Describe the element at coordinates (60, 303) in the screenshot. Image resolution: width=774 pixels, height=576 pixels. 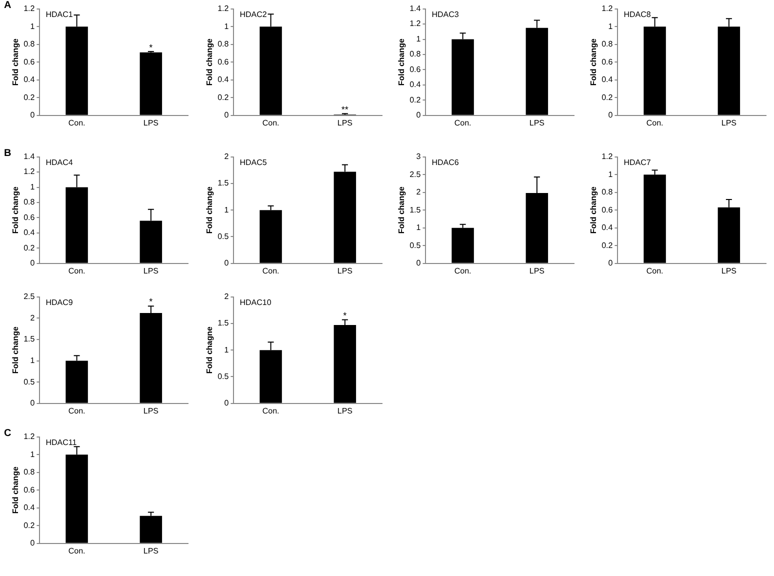
I see `chart-title: HDAC9` at that location.